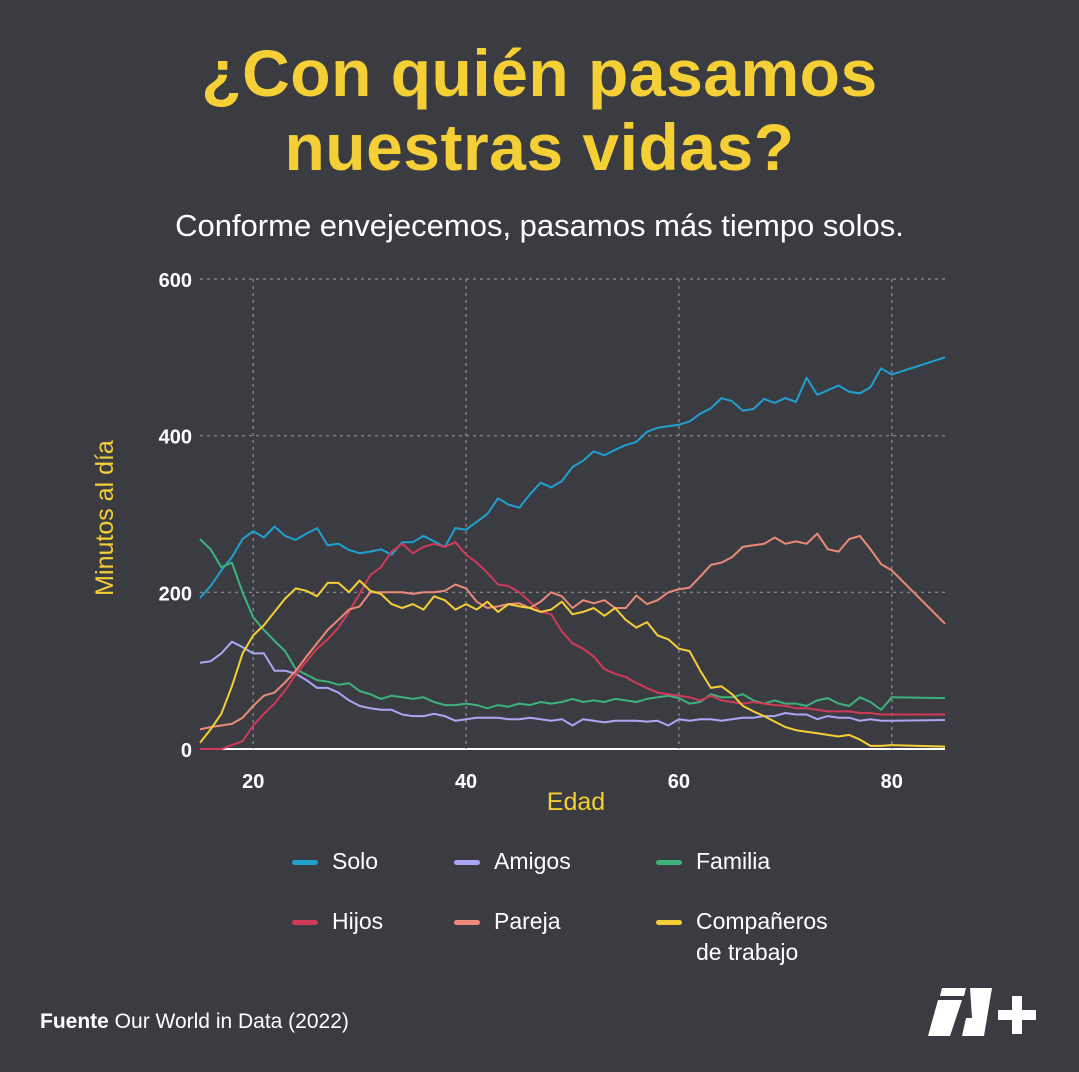 This screenshot has width=1079, height=1072. What do you see at coordinates (175, 281) in the screenshot?
I see `y-tick-label: 600` at bounding box center [175, 281].